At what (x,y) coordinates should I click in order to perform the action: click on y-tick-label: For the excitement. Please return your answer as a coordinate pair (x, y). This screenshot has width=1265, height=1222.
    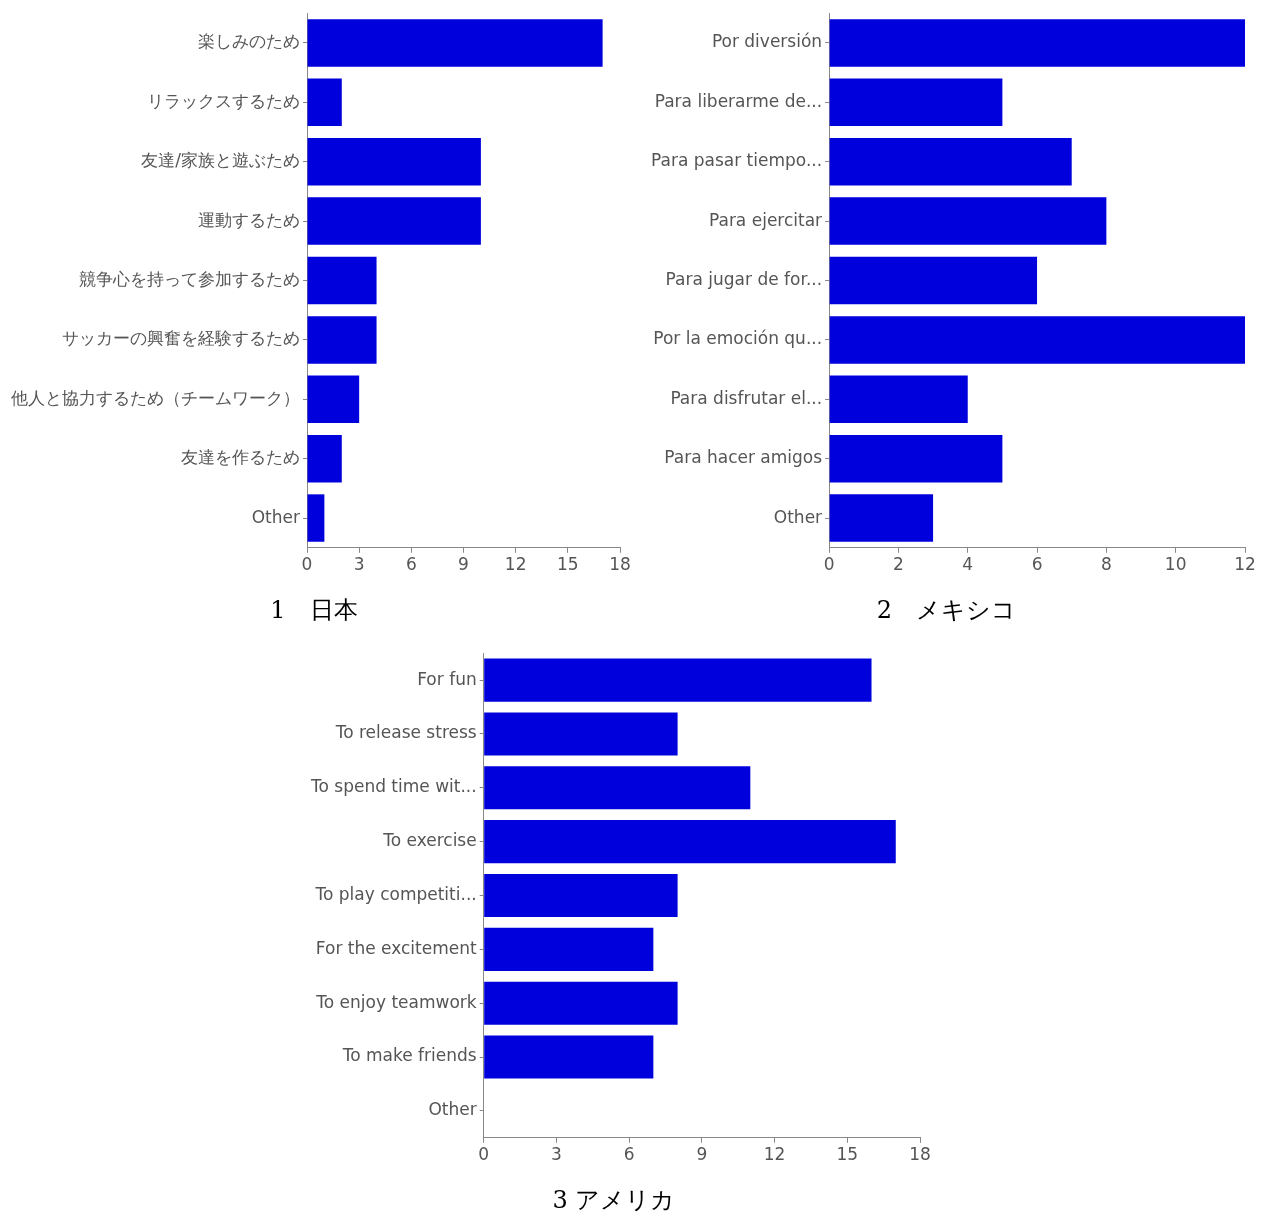
    Looking at the image, I should click on (396, 947).